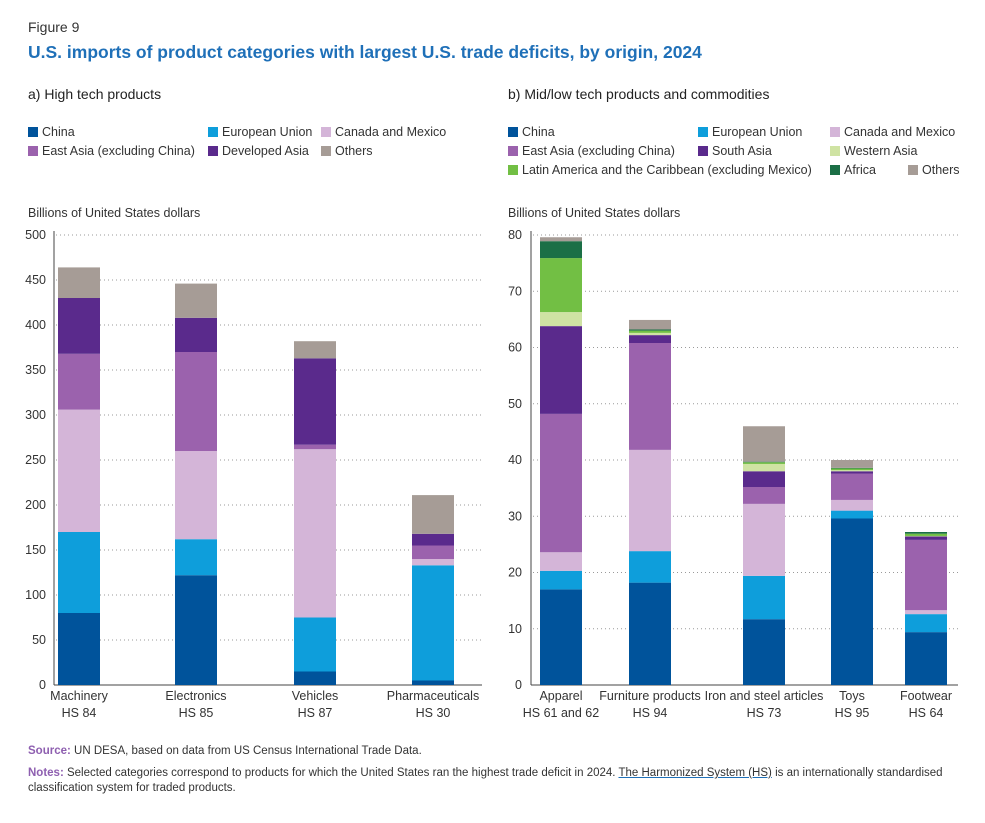 The height and width of the screenshot is (823, 985). What do you see at coordinates (433, 696) in the screenshot?
I see `x-category-label: Pharmaceuticals` at bounding box center [433, 696].